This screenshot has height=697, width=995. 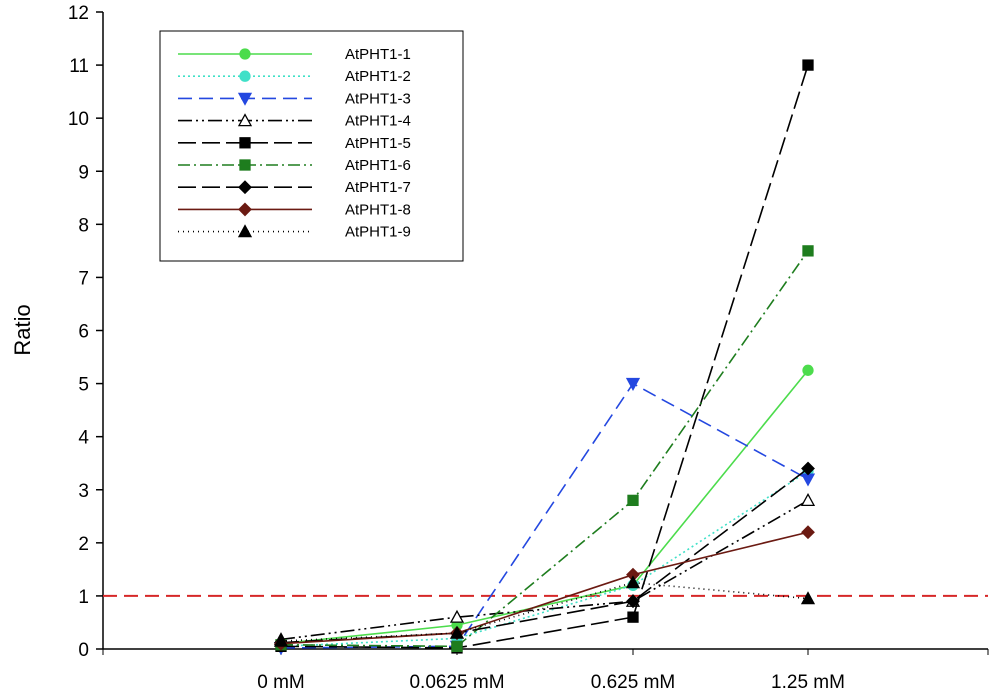 I want to click on y-tick-label: 2, so click(x=83, y=544).